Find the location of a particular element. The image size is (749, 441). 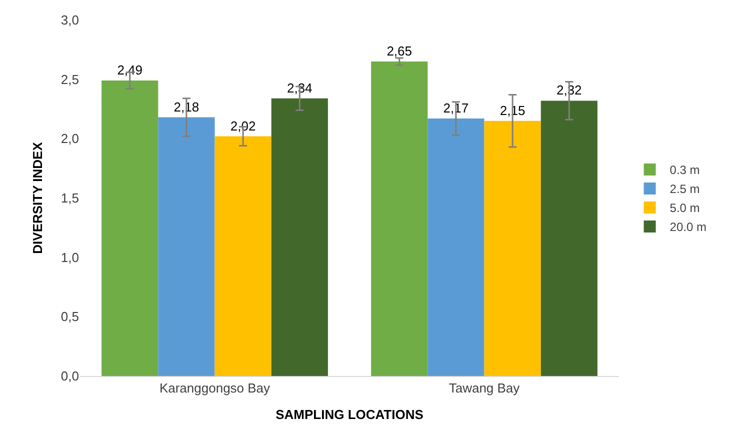

y-tick-label: 2,0 is located at coordinates (69, 138).